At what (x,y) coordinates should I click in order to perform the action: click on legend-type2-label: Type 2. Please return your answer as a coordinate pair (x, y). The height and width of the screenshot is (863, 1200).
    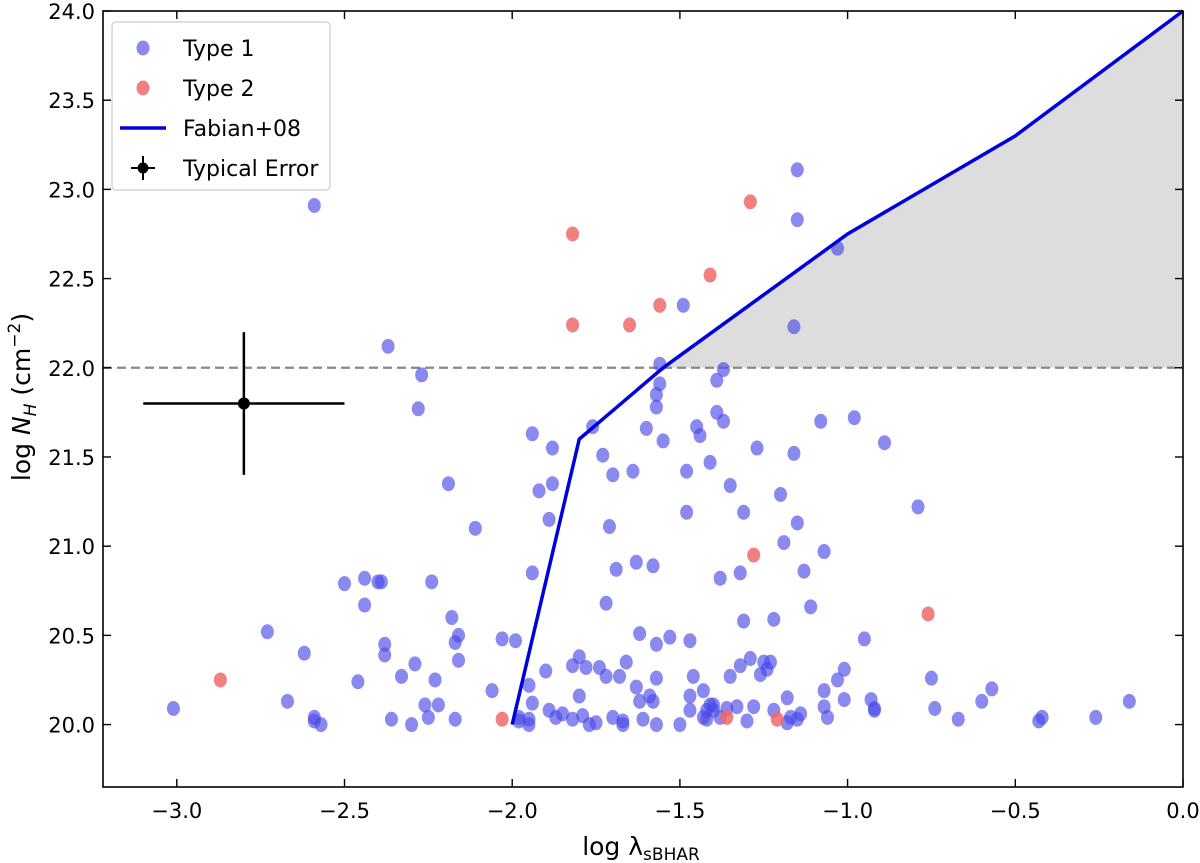
    Looking at the image, I should click on (218, 89).